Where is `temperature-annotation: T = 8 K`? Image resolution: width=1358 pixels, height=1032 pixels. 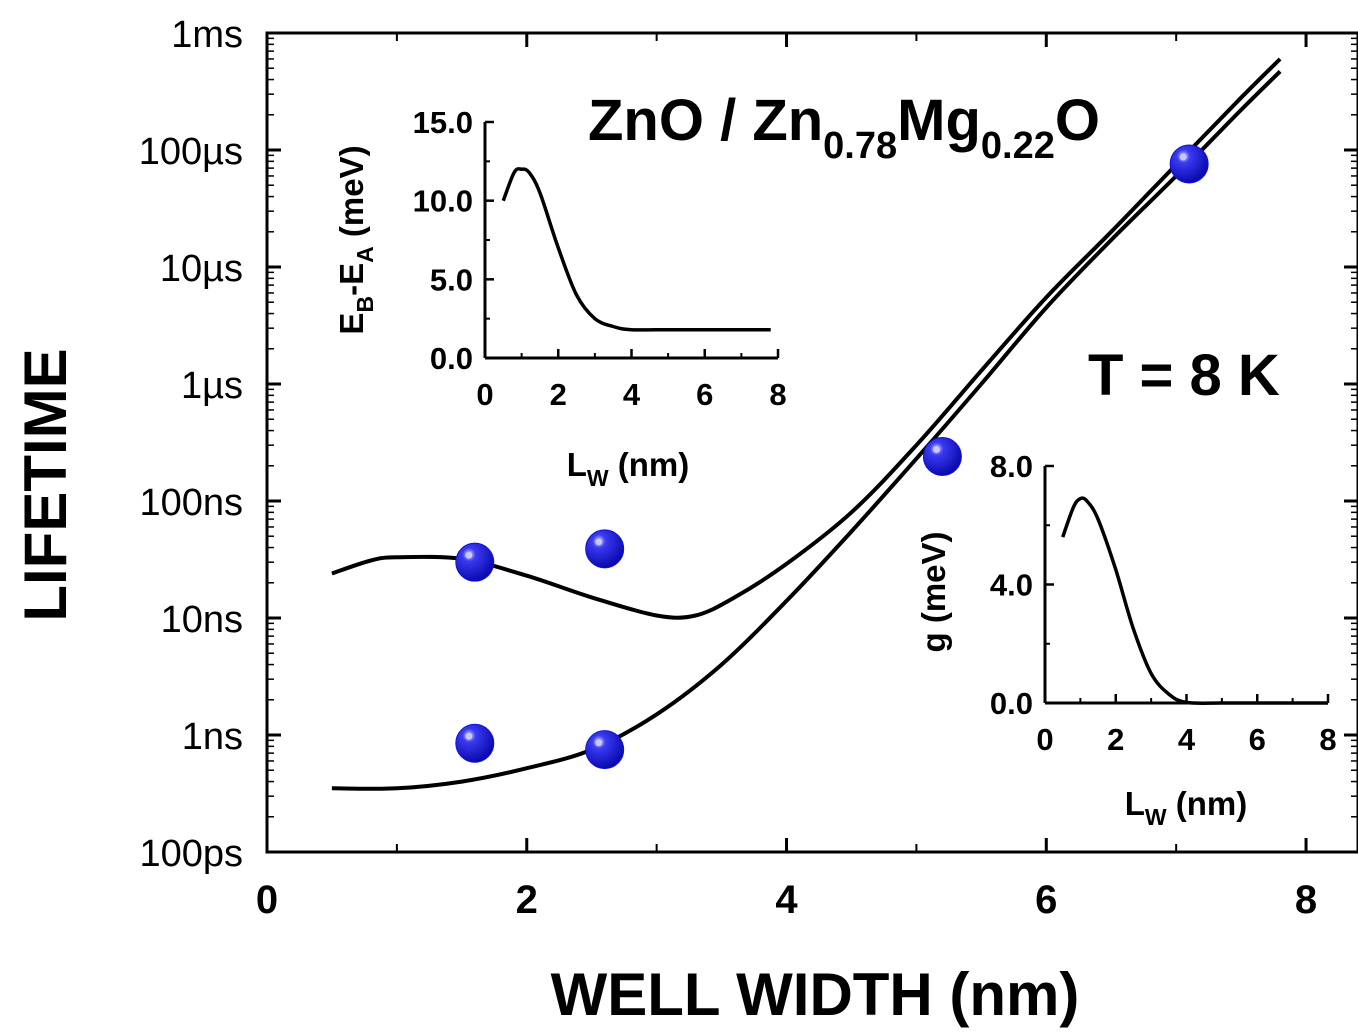 temperature-annotation: T = 8 K is located at coordinates (1184, 375).